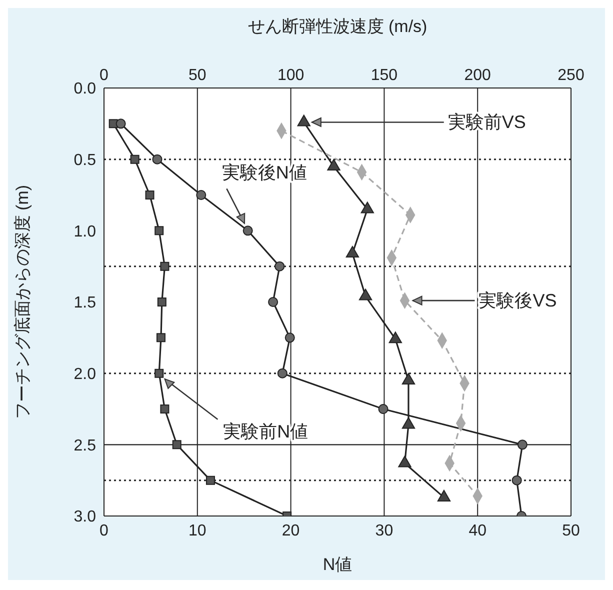 The width and height of the screenshot is (613, 590). I want to click on x2-tick-label: 250, so click(571, 75).